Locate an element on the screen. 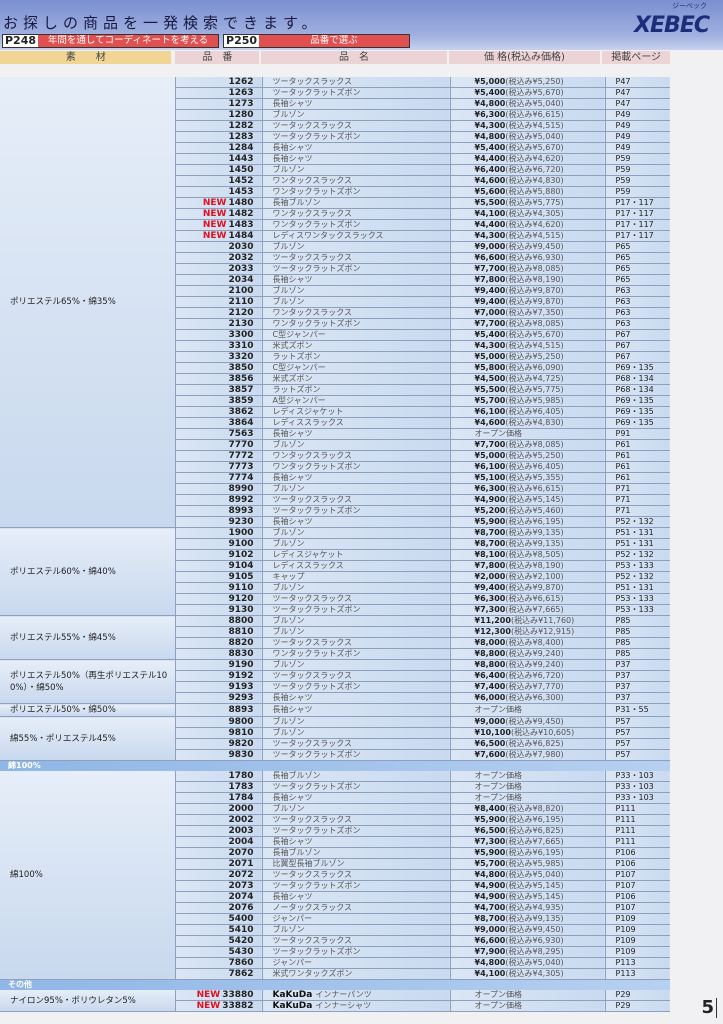  table-row: 2120 ワンタックスラックス ¥7,000(税込み¥7,350) P63 is located at coordinates (335, 313).